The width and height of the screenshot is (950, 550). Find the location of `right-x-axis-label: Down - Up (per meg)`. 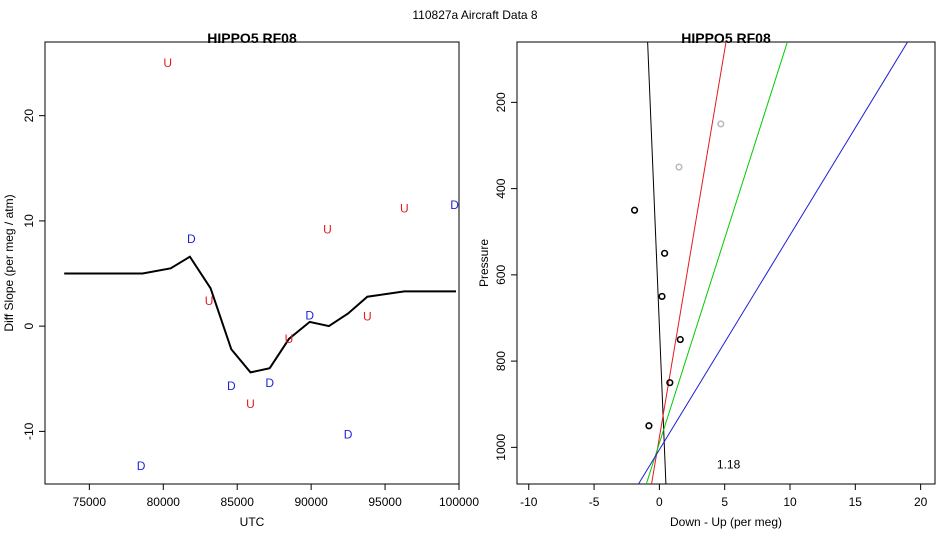

right-x-axis-label: Down - Up (per meg) is located at coordinates (726, 522).